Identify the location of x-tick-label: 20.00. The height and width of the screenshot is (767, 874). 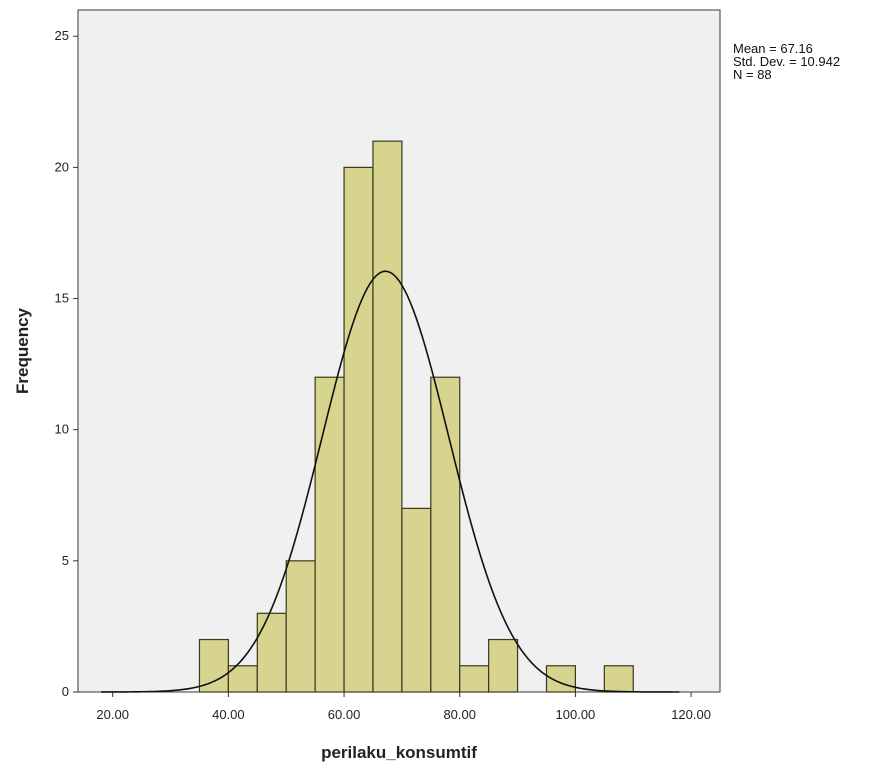
(112, 714).